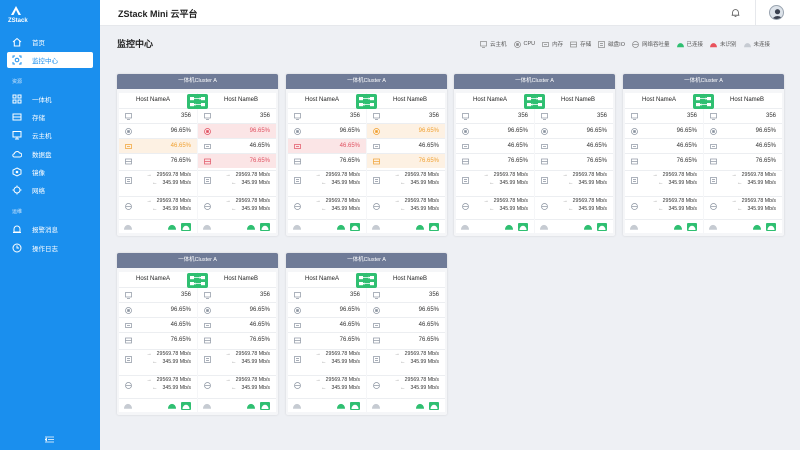 This screenshot has height=450, width=800. Describe the element at coordinates (38, 43) in the screenshot. I see `sidebar-item-label: 首页` at that location.